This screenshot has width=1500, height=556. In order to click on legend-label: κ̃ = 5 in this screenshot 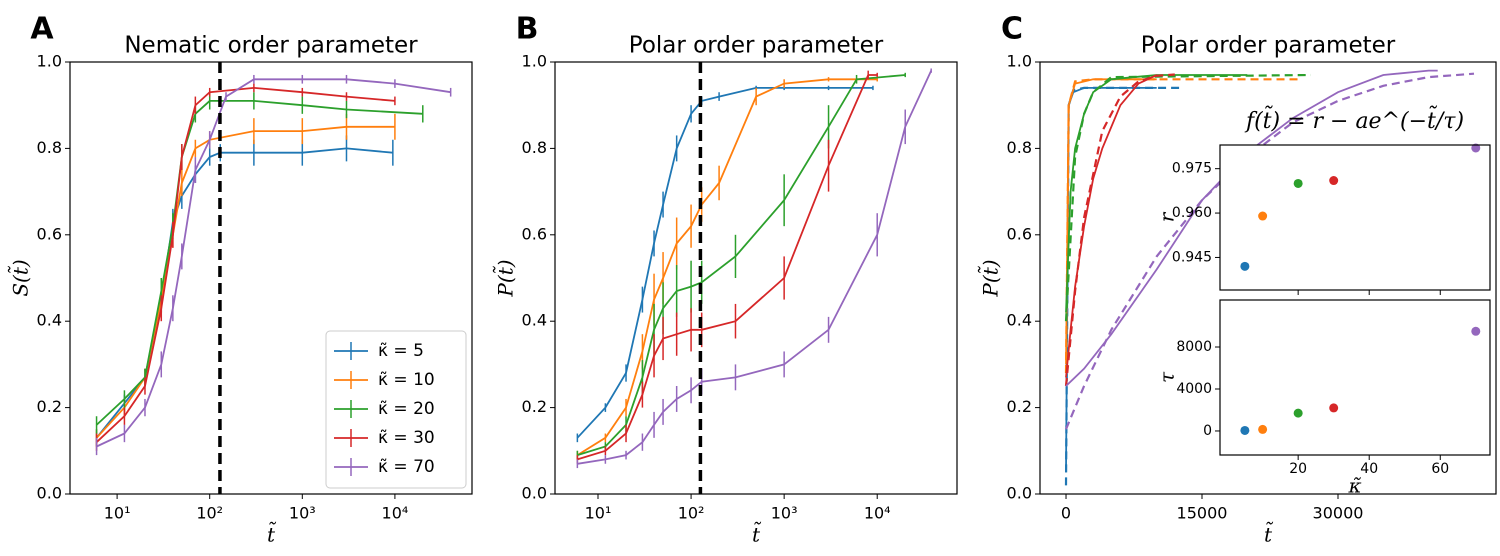, I will do `click(401, 351)`.